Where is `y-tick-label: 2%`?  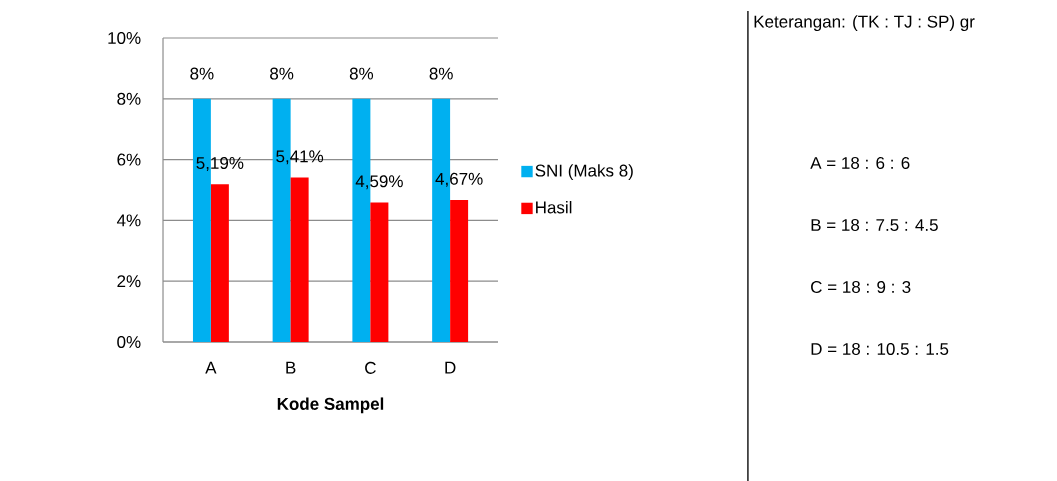 y-tick-label: 2% is located at coordinates (129, 281).